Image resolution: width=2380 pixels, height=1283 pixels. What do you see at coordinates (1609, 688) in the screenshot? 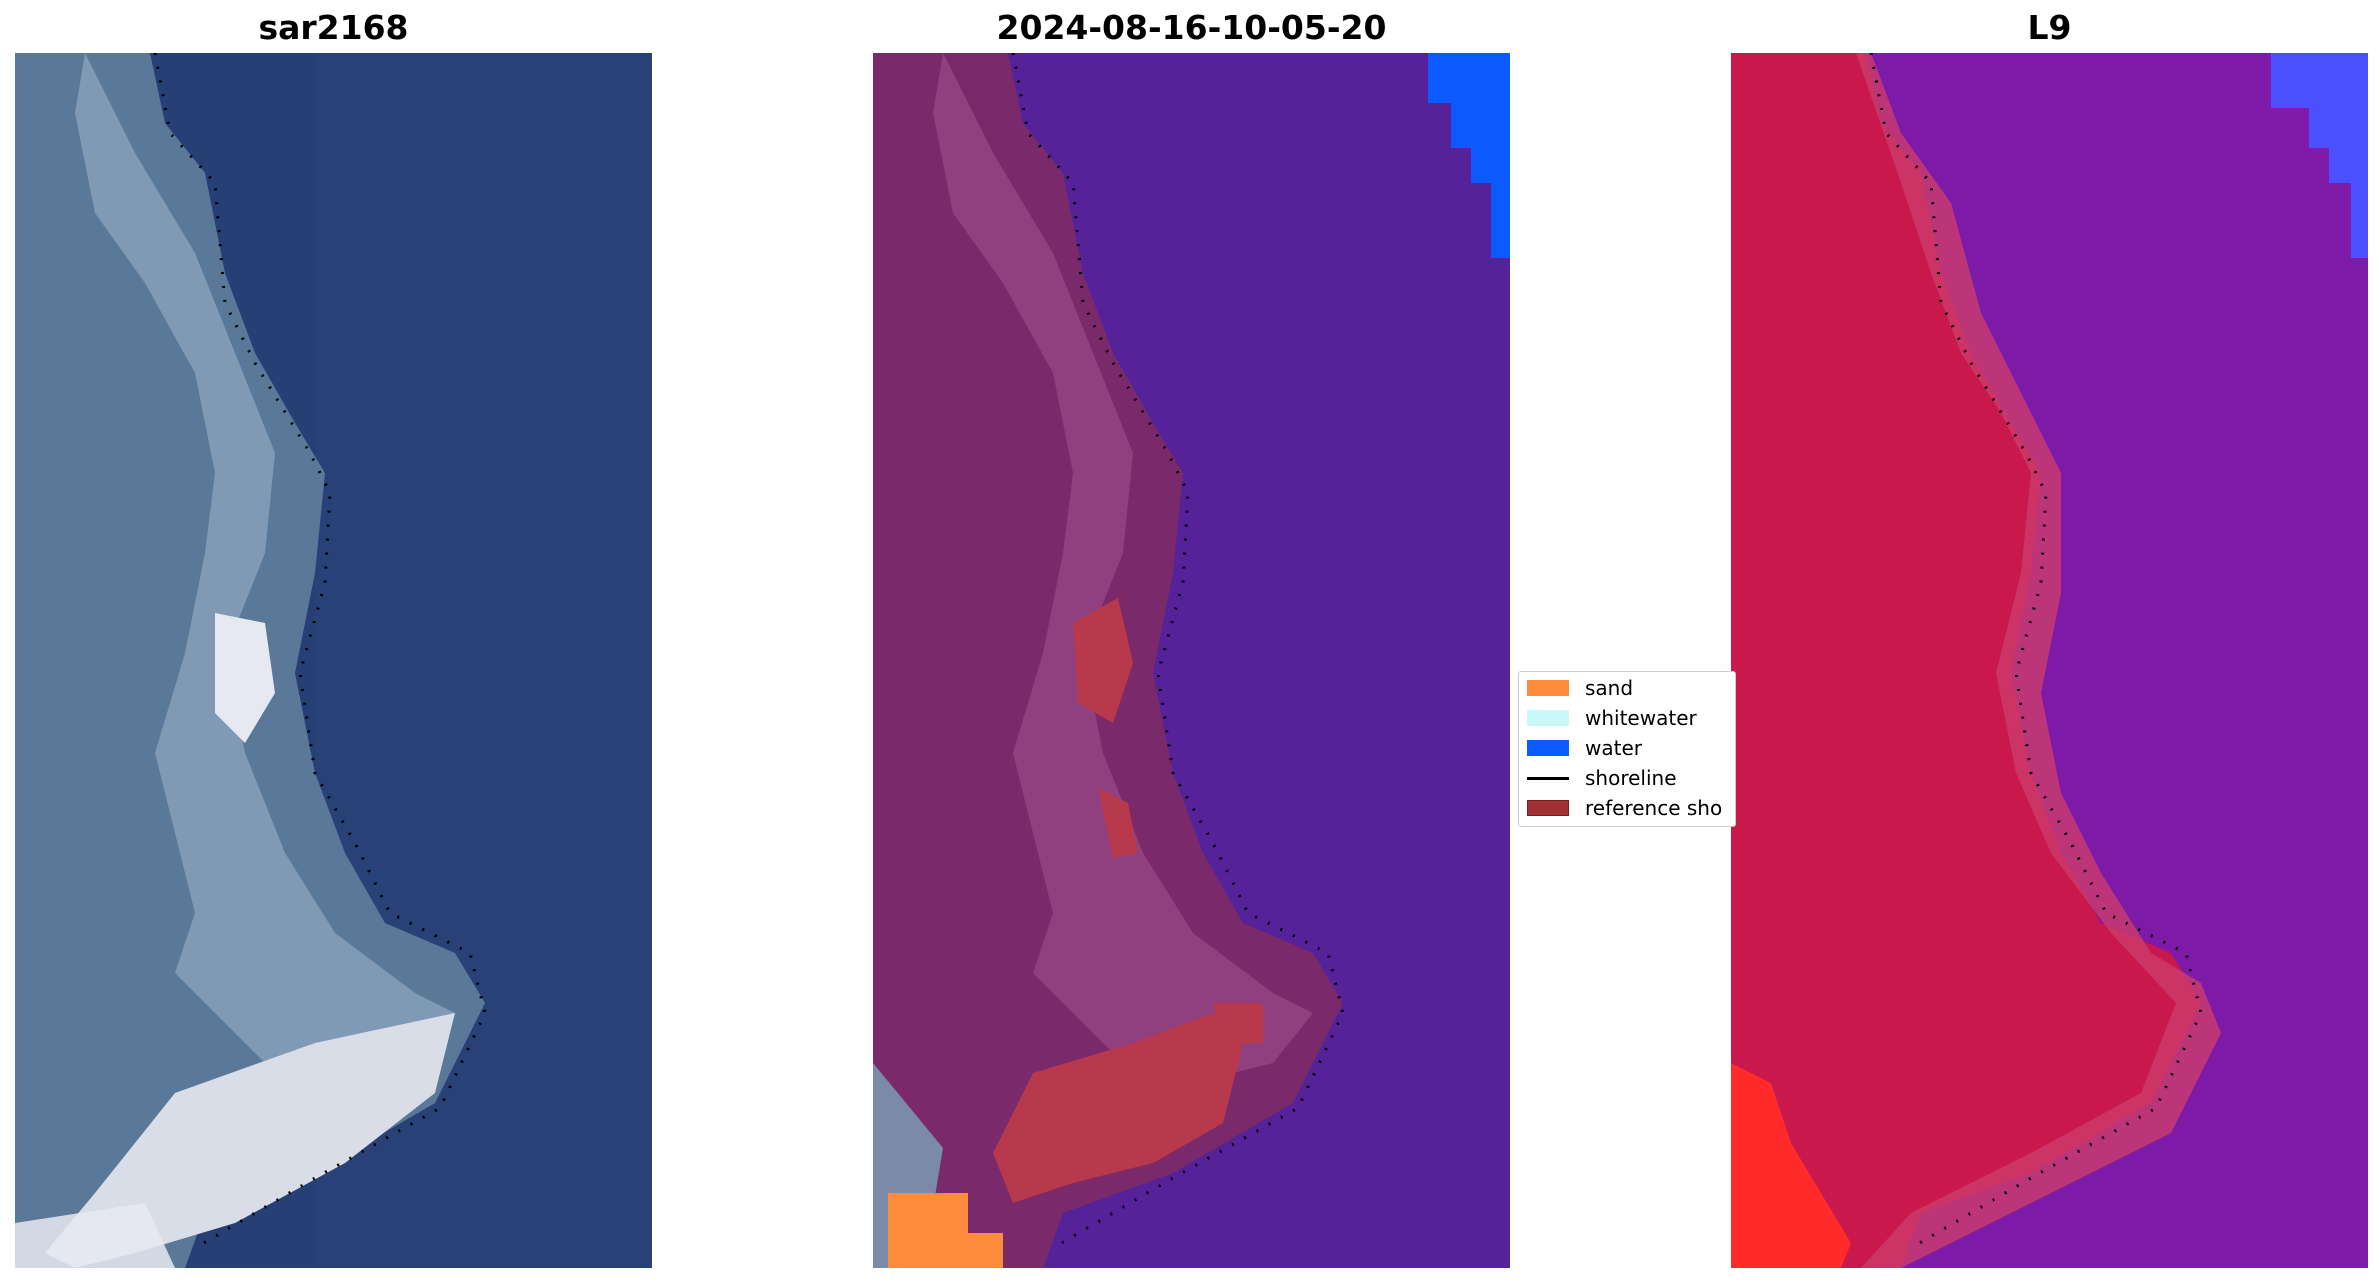
I see `legend-label-sand: sand` at bounding box center [1609, 688].